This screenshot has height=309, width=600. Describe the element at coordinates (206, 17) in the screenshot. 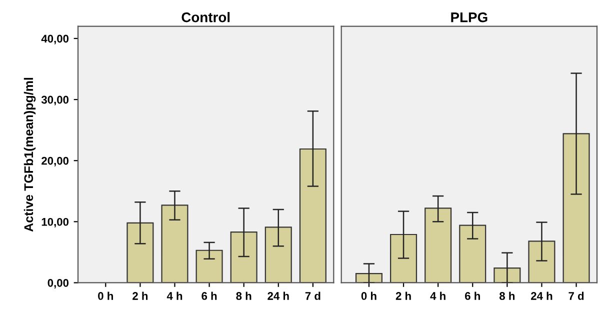

I see `chart-title: Control` at that location.